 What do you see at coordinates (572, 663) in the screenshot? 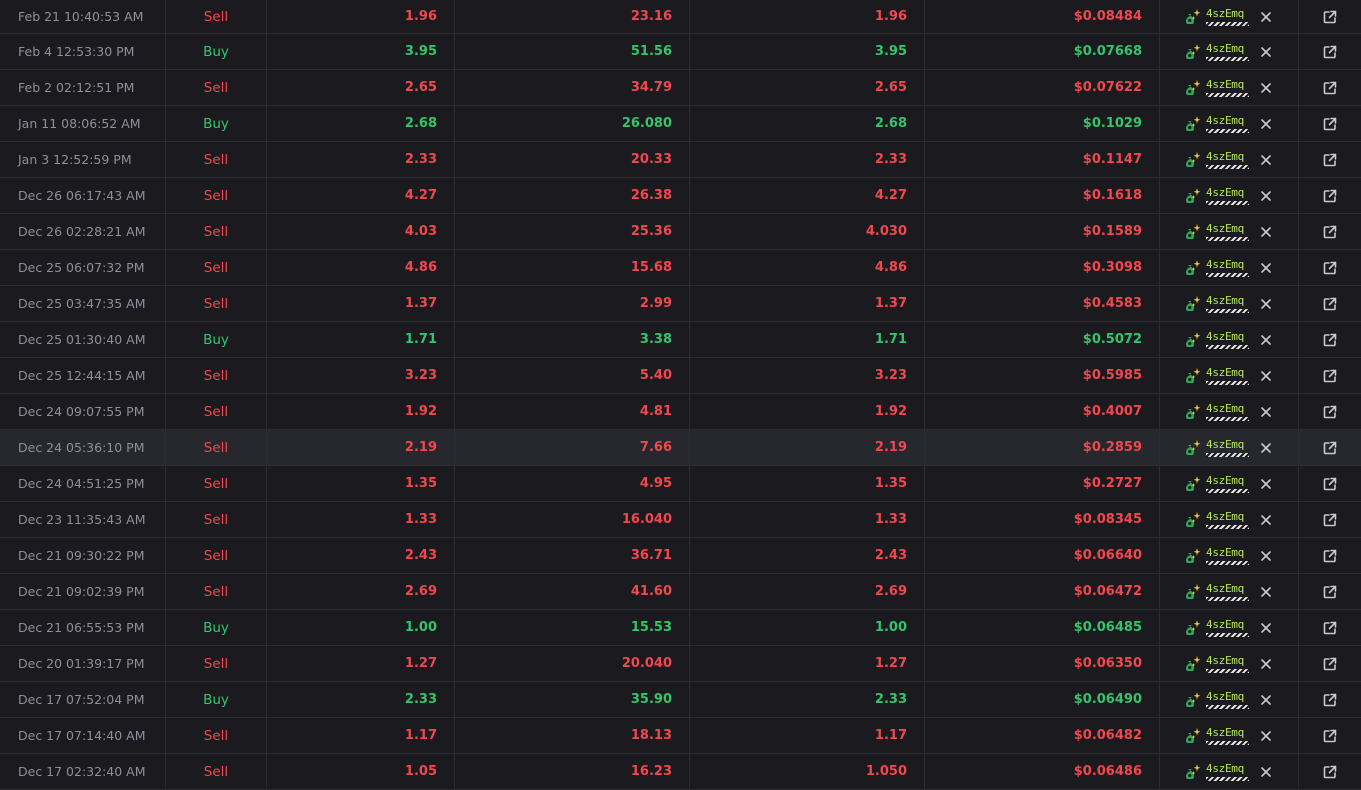
I see `trade-tokens: 20.040` at bounding box center [572, 663].